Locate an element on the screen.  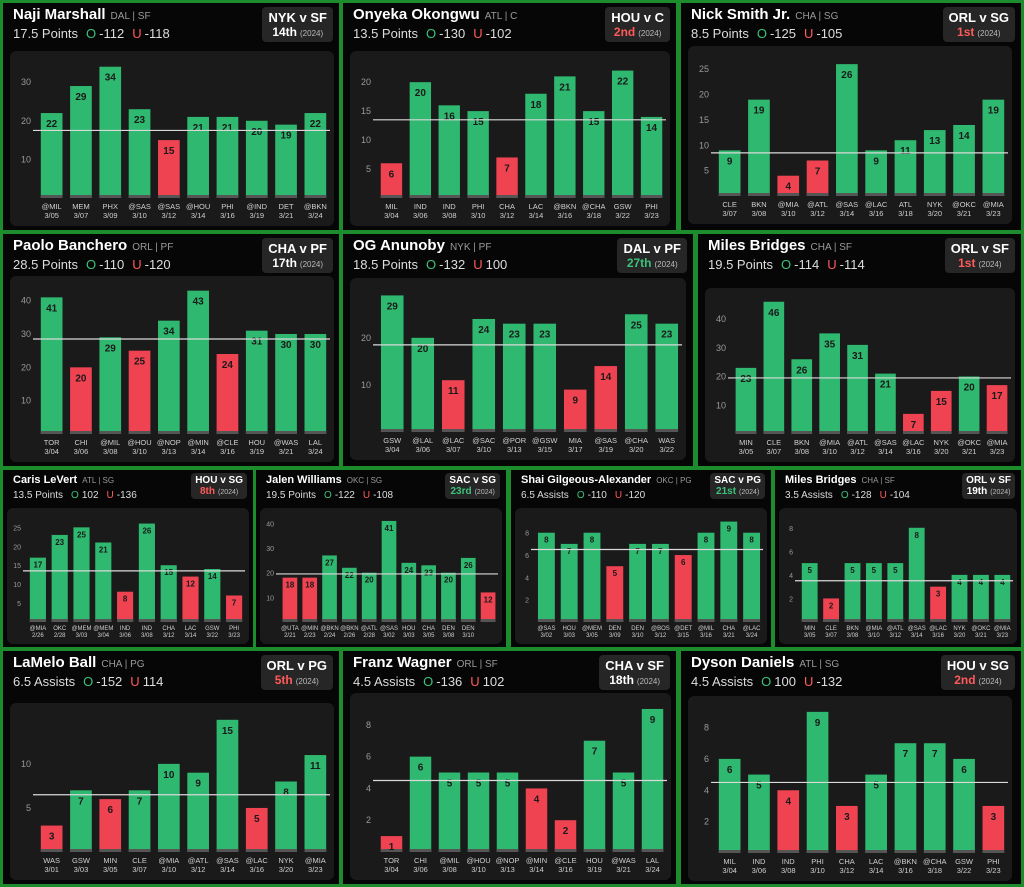
under-label: U is located at coordinates (808, 33).